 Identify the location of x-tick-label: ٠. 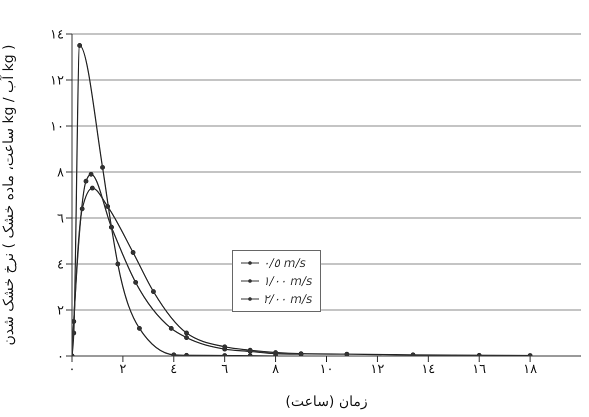
(72, 370).